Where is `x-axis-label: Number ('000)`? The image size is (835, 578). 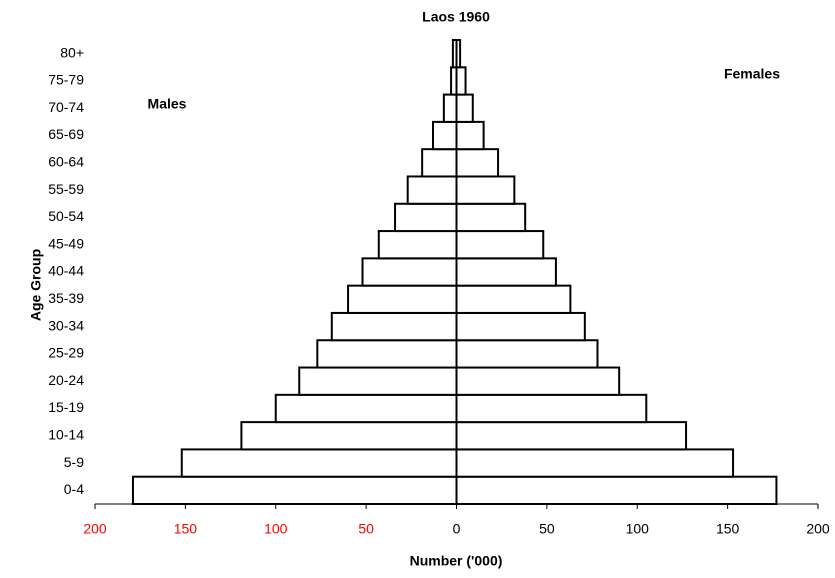
x-axis-label: Number ('000) is located at coordinates (456, 561).